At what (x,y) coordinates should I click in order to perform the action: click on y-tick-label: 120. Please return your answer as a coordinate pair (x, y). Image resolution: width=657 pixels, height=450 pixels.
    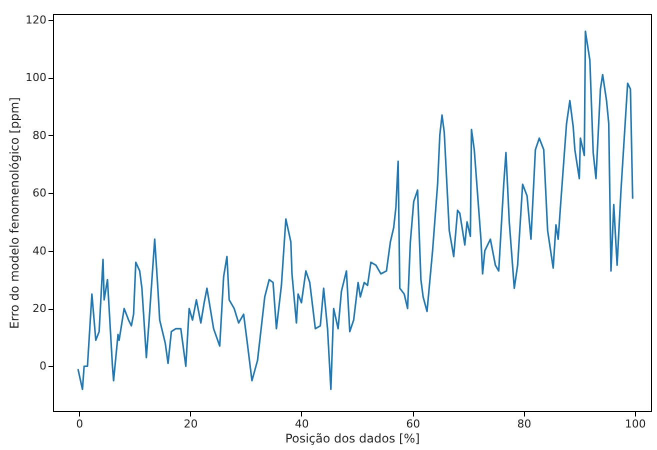
    Looking at the image, I should click on (36, 19).